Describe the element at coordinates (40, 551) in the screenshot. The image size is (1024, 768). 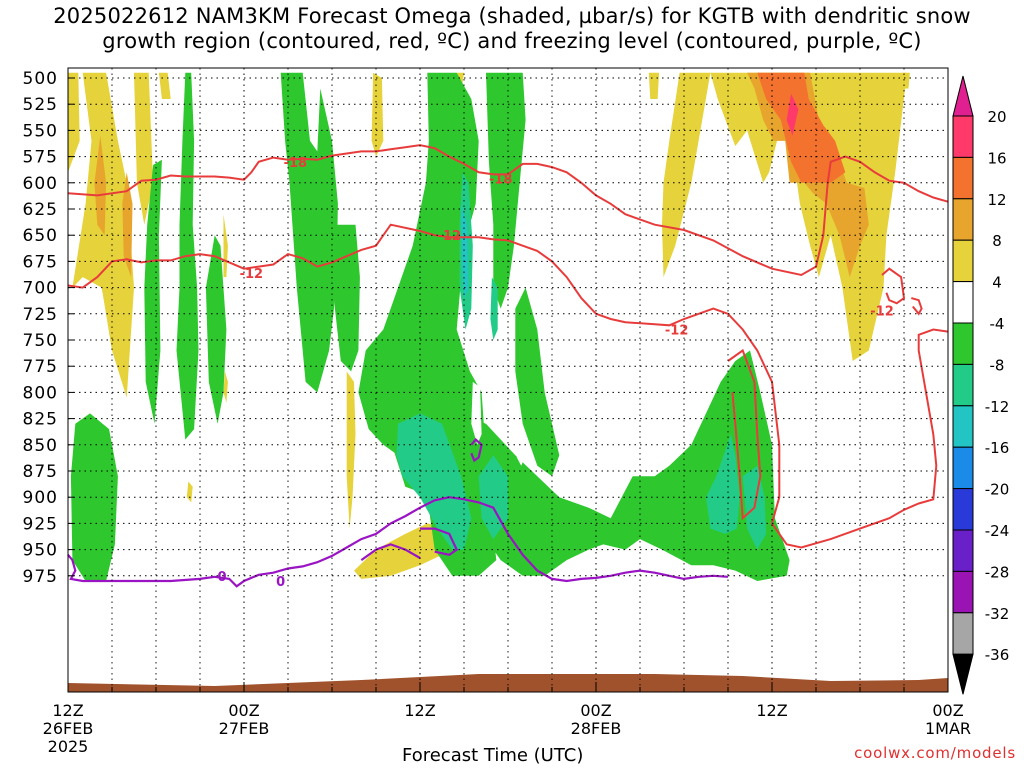
I see `y-tick-label: 950` at that location.